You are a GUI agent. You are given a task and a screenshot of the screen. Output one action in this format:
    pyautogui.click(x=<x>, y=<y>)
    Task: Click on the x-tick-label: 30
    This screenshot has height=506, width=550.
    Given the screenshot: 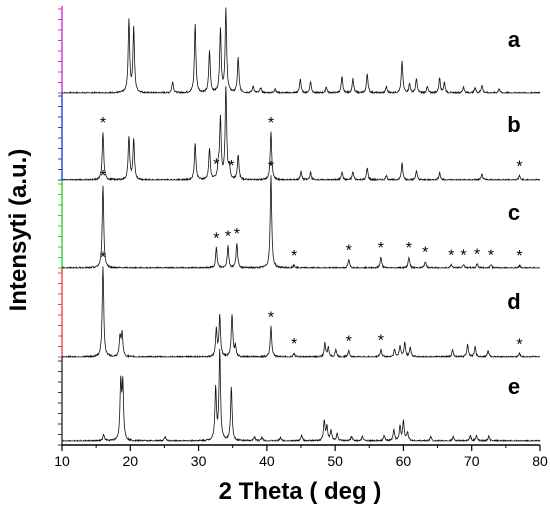 What is the action you would take?
    pyautogui.click(x=199, y=461)
    